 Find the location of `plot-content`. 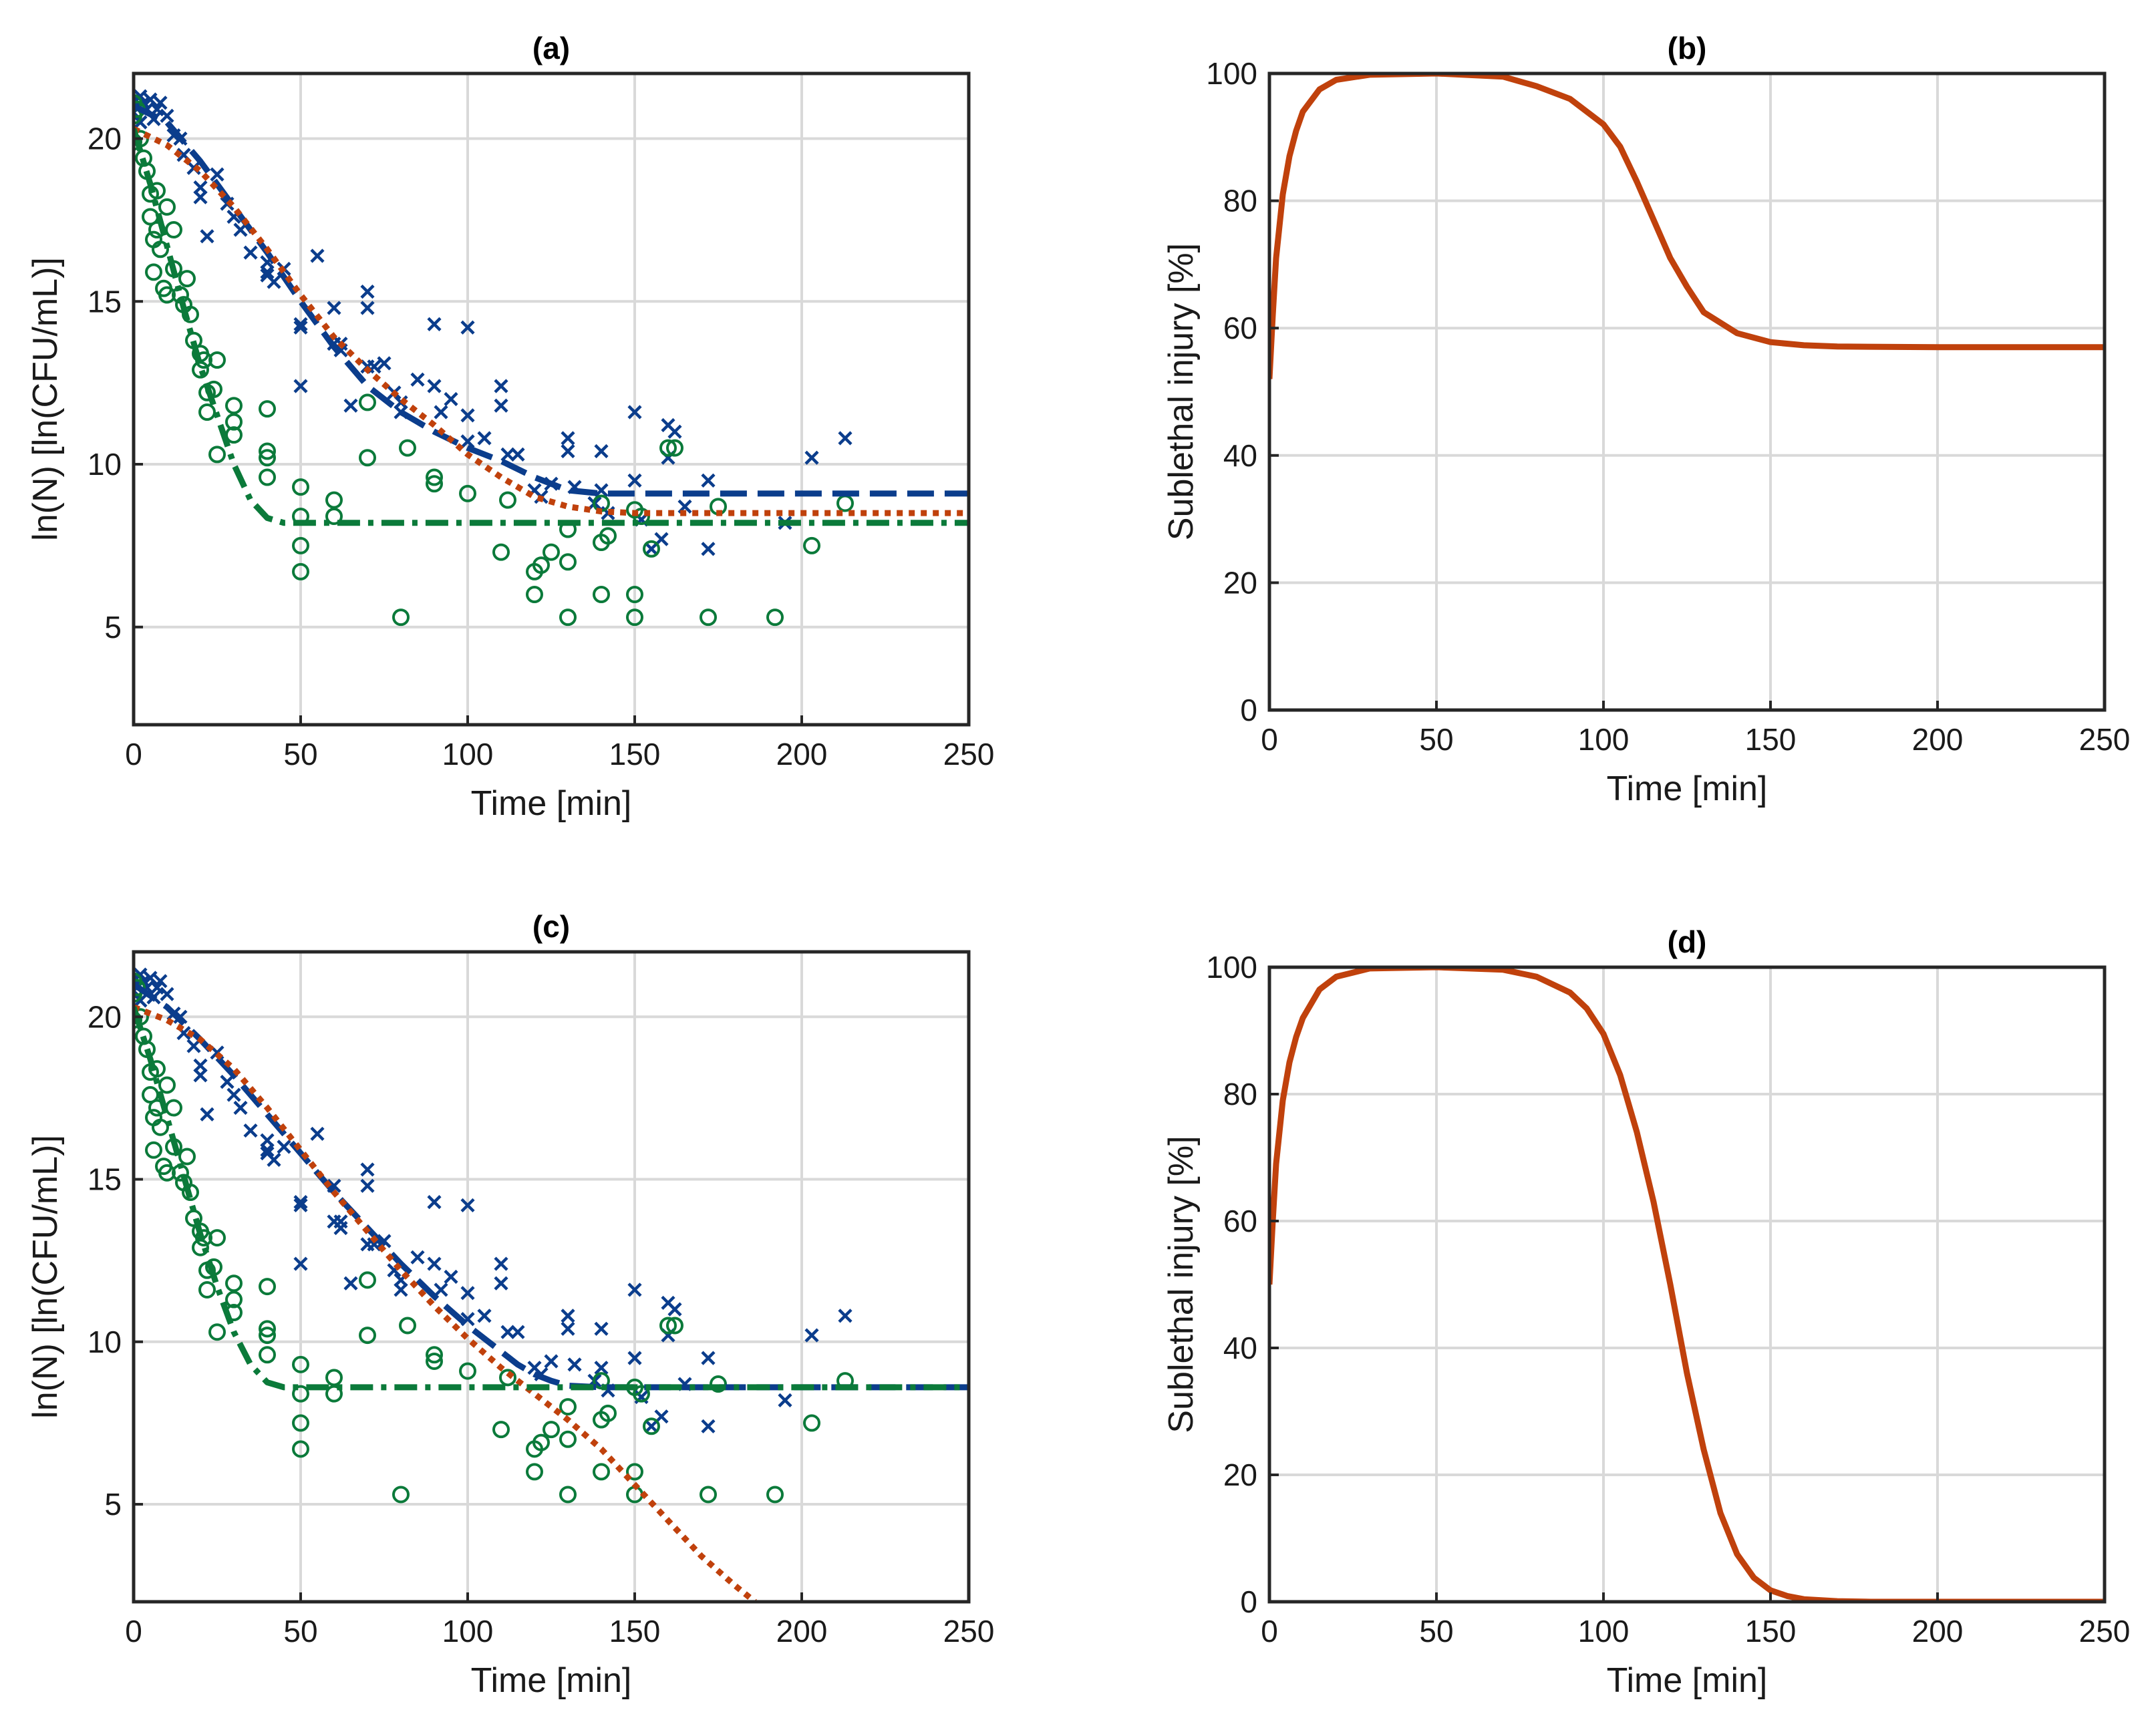

plot-content is located at coordinates (1687, 1284).